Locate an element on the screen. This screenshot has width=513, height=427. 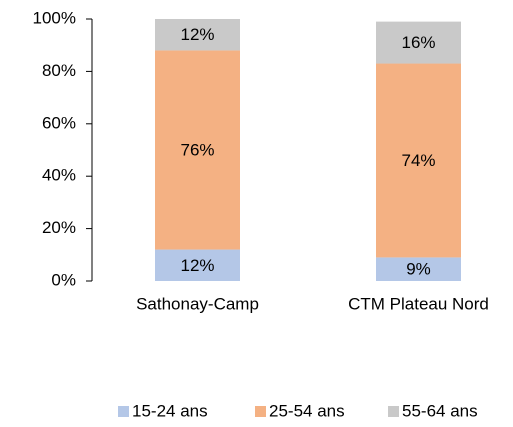
y-tick-label: 0% is located at coordinates (63, 279).